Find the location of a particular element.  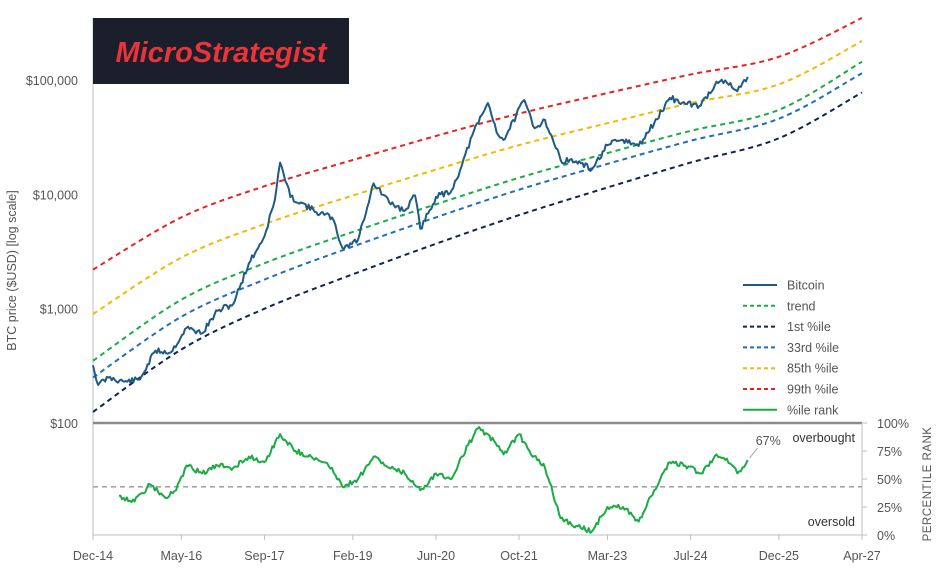

legend-label: %ile rank is located at coordinates (813, 410).